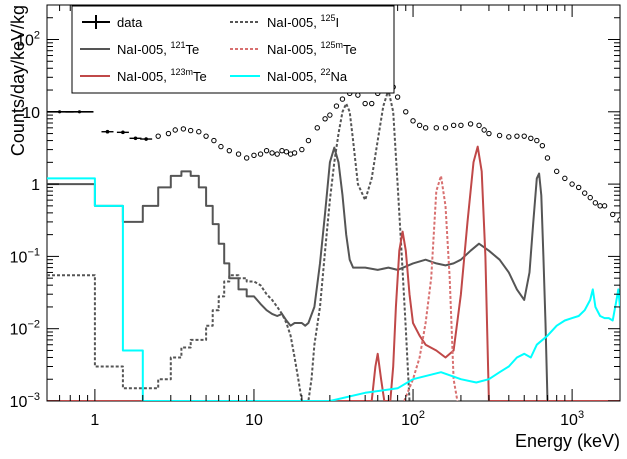  Describe the element at coordinates (431, 287) in the screenshot. I see `series-te125m` at that location.